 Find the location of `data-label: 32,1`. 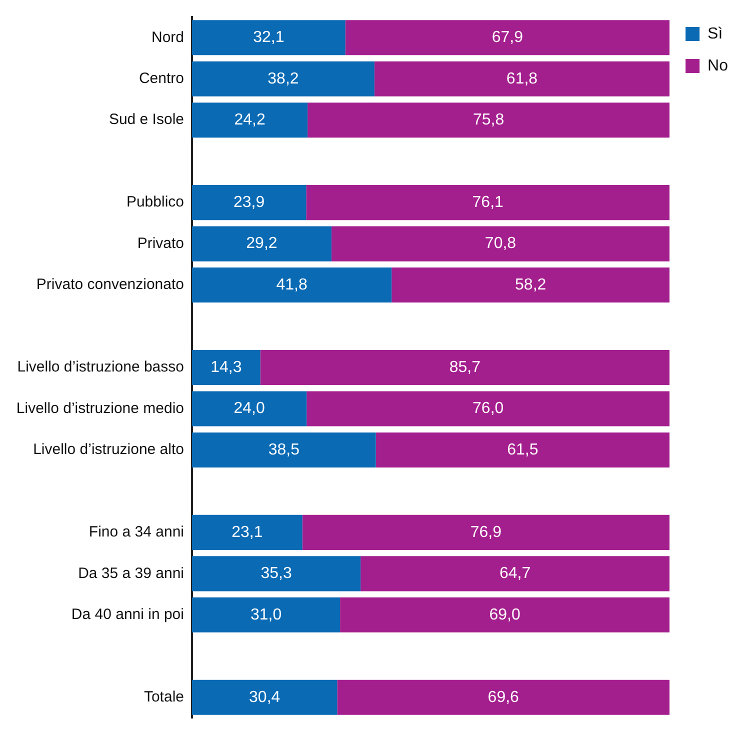

data-label: 32,1 is located at coordinates (268, 37).